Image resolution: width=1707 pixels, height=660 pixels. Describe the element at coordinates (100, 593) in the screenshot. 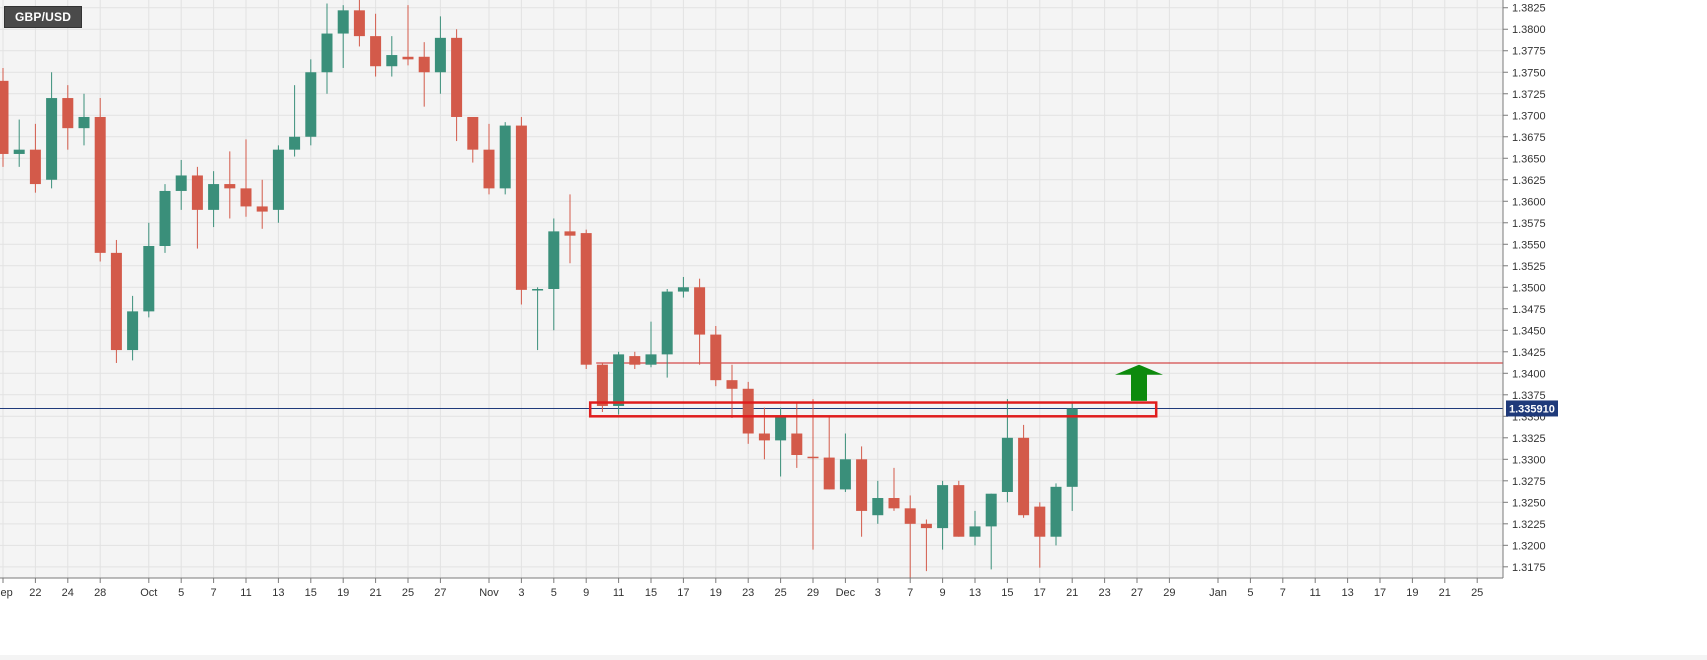

I see `x-tick-label: 28` at that location.